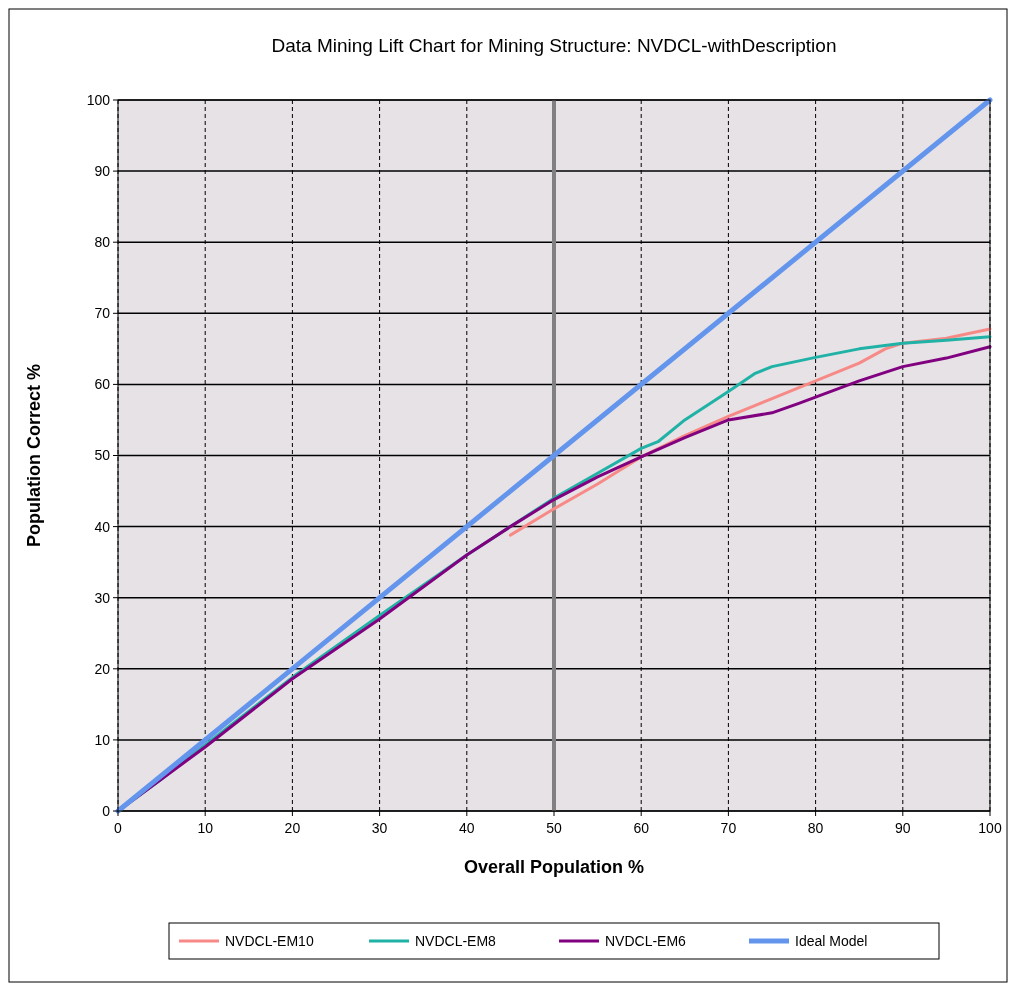 The height and width of the screenshot is (989, 1018). What do you see at coordinates (990, 828) in the screenshot?
I see `x-tick-label: 100` at bounding box center [990, 828].